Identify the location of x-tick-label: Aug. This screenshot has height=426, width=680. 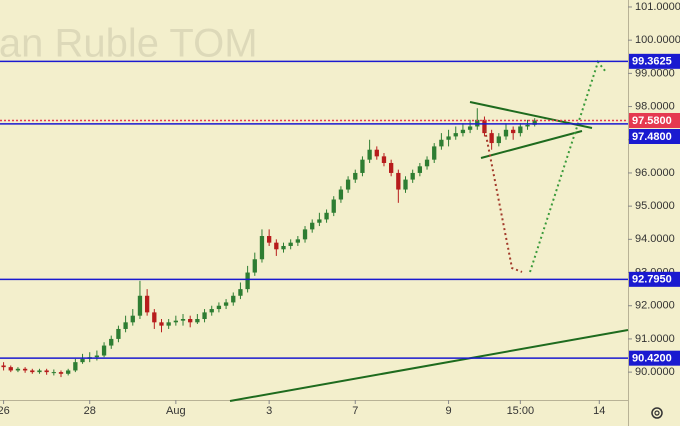
(176, 411).